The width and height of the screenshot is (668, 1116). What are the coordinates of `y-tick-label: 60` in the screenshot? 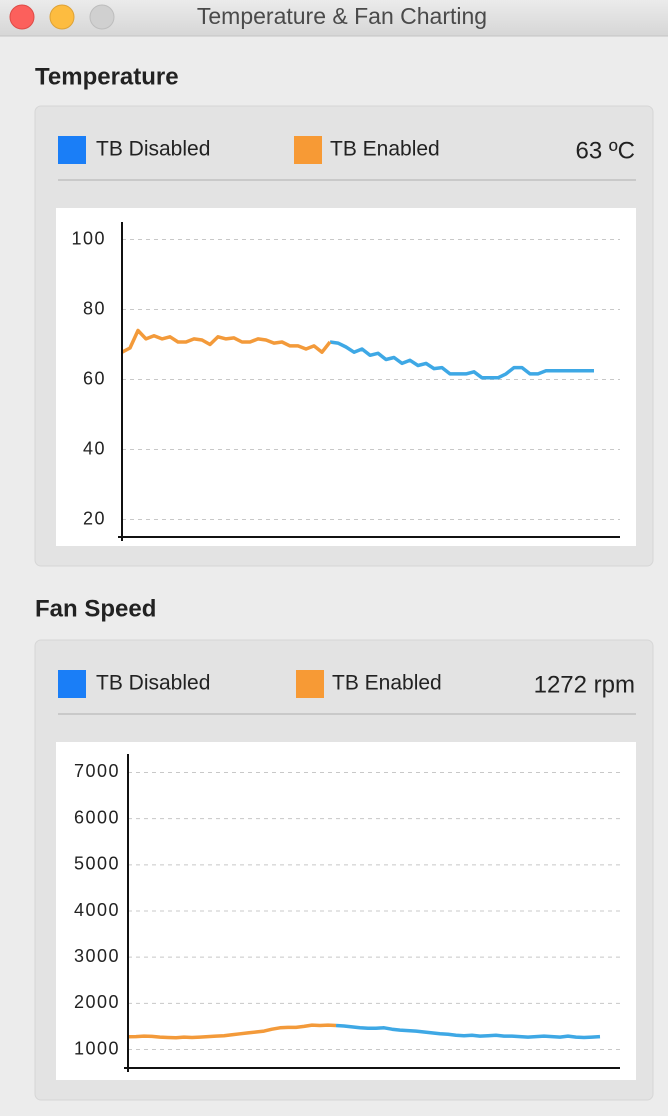 It's located at (94, 378).